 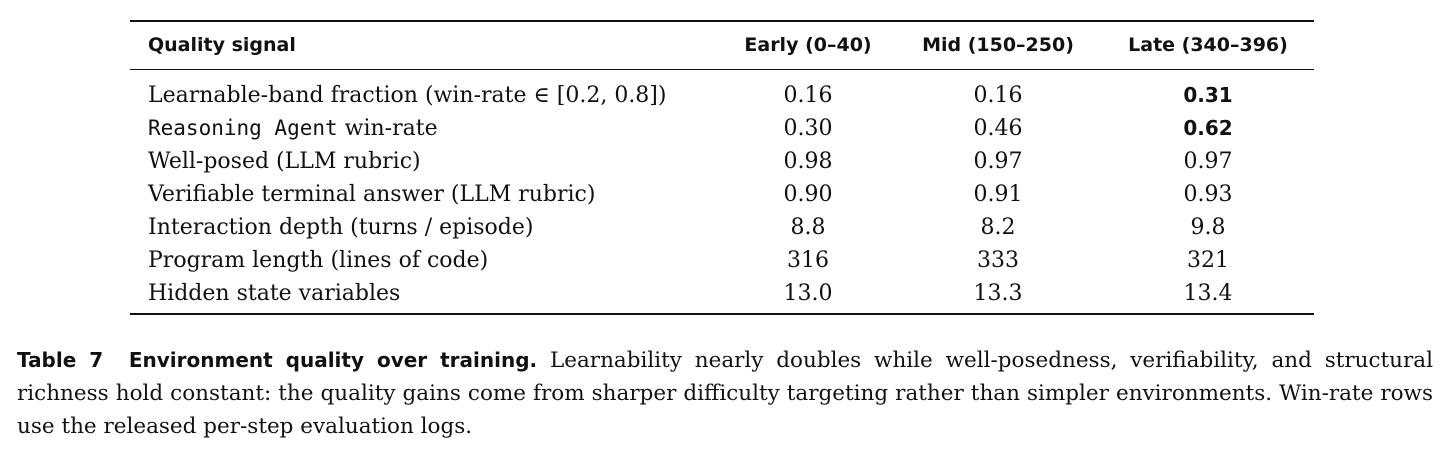 What do you see at coordinates (1208, 128) in the screenshot?
I see `cell-late: 0.62` at bounding box center [1208, 128].